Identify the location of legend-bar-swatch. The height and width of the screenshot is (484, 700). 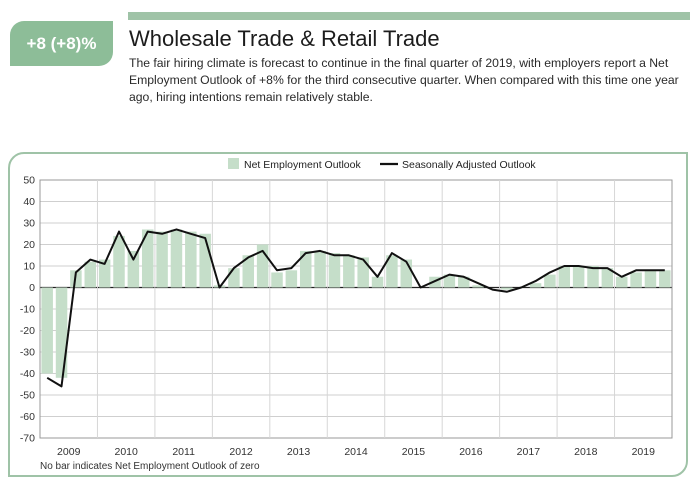
(233, 163).